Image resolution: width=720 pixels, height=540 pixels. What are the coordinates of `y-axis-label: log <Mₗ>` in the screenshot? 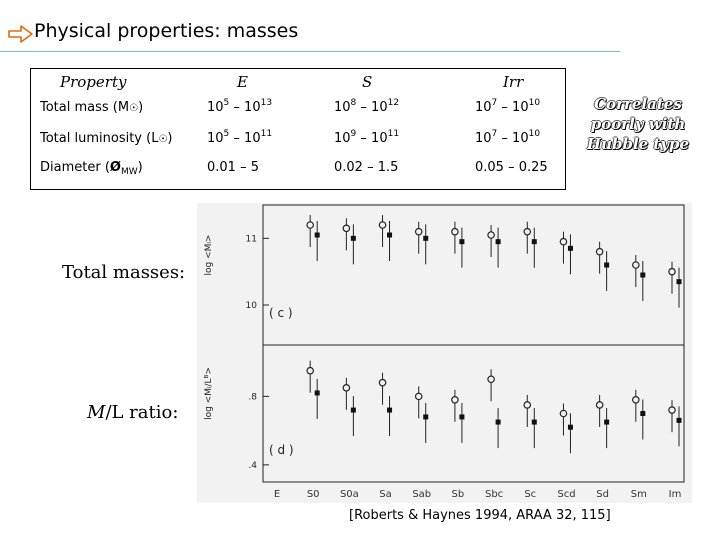 It's located at (209, 255).